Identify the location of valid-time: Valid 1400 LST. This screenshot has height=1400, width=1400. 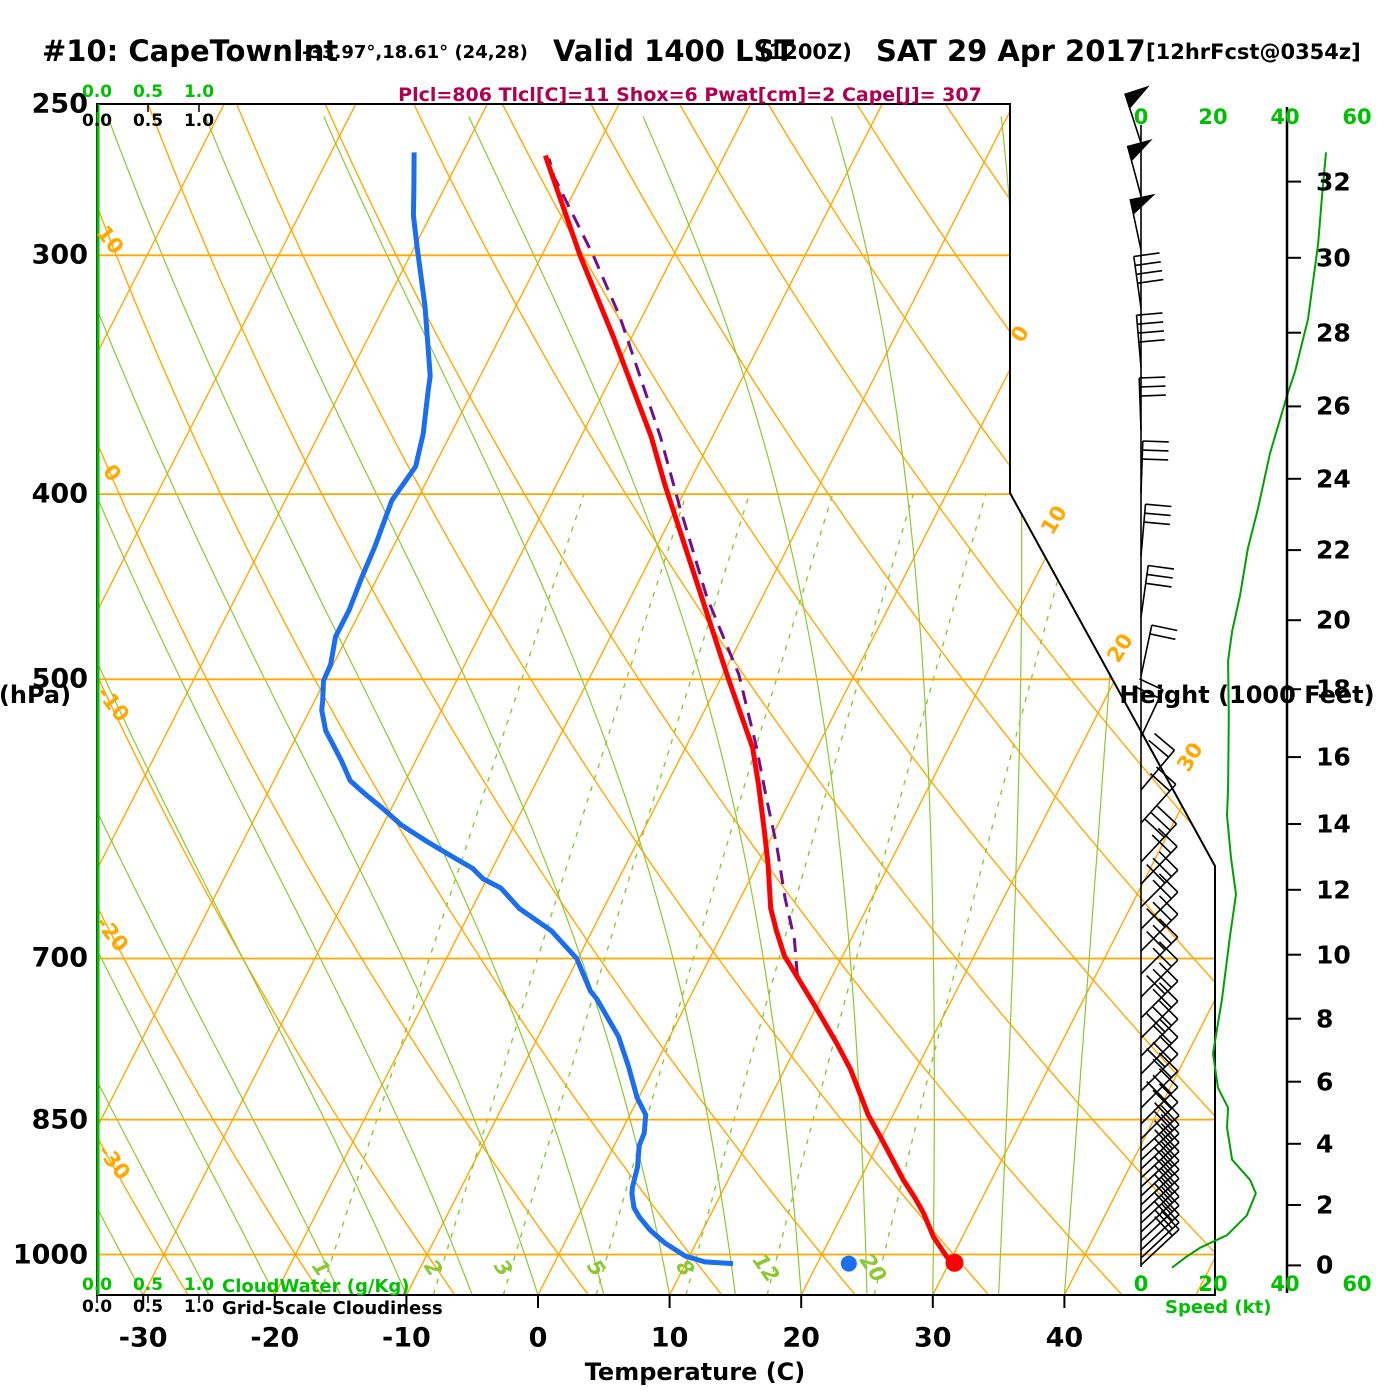
(674, 51).